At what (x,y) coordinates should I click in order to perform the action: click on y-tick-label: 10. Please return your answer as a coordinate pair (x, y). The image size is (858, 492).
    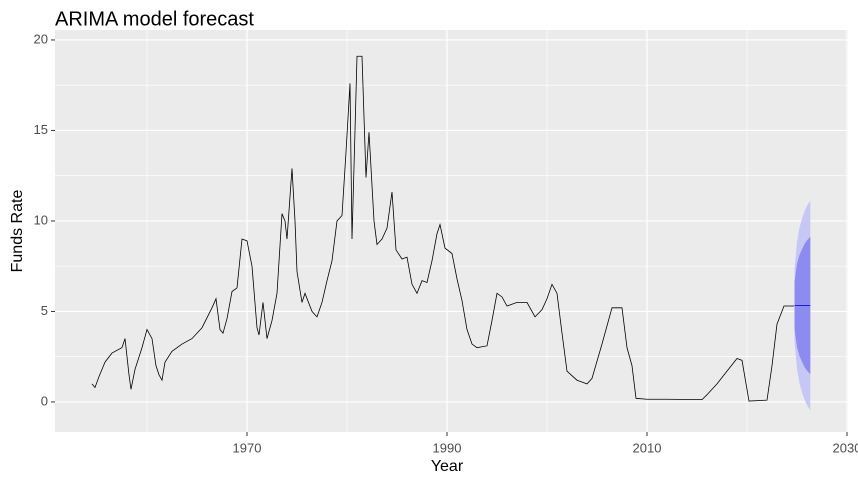
    Looking at the image, I should click on (41, 219).